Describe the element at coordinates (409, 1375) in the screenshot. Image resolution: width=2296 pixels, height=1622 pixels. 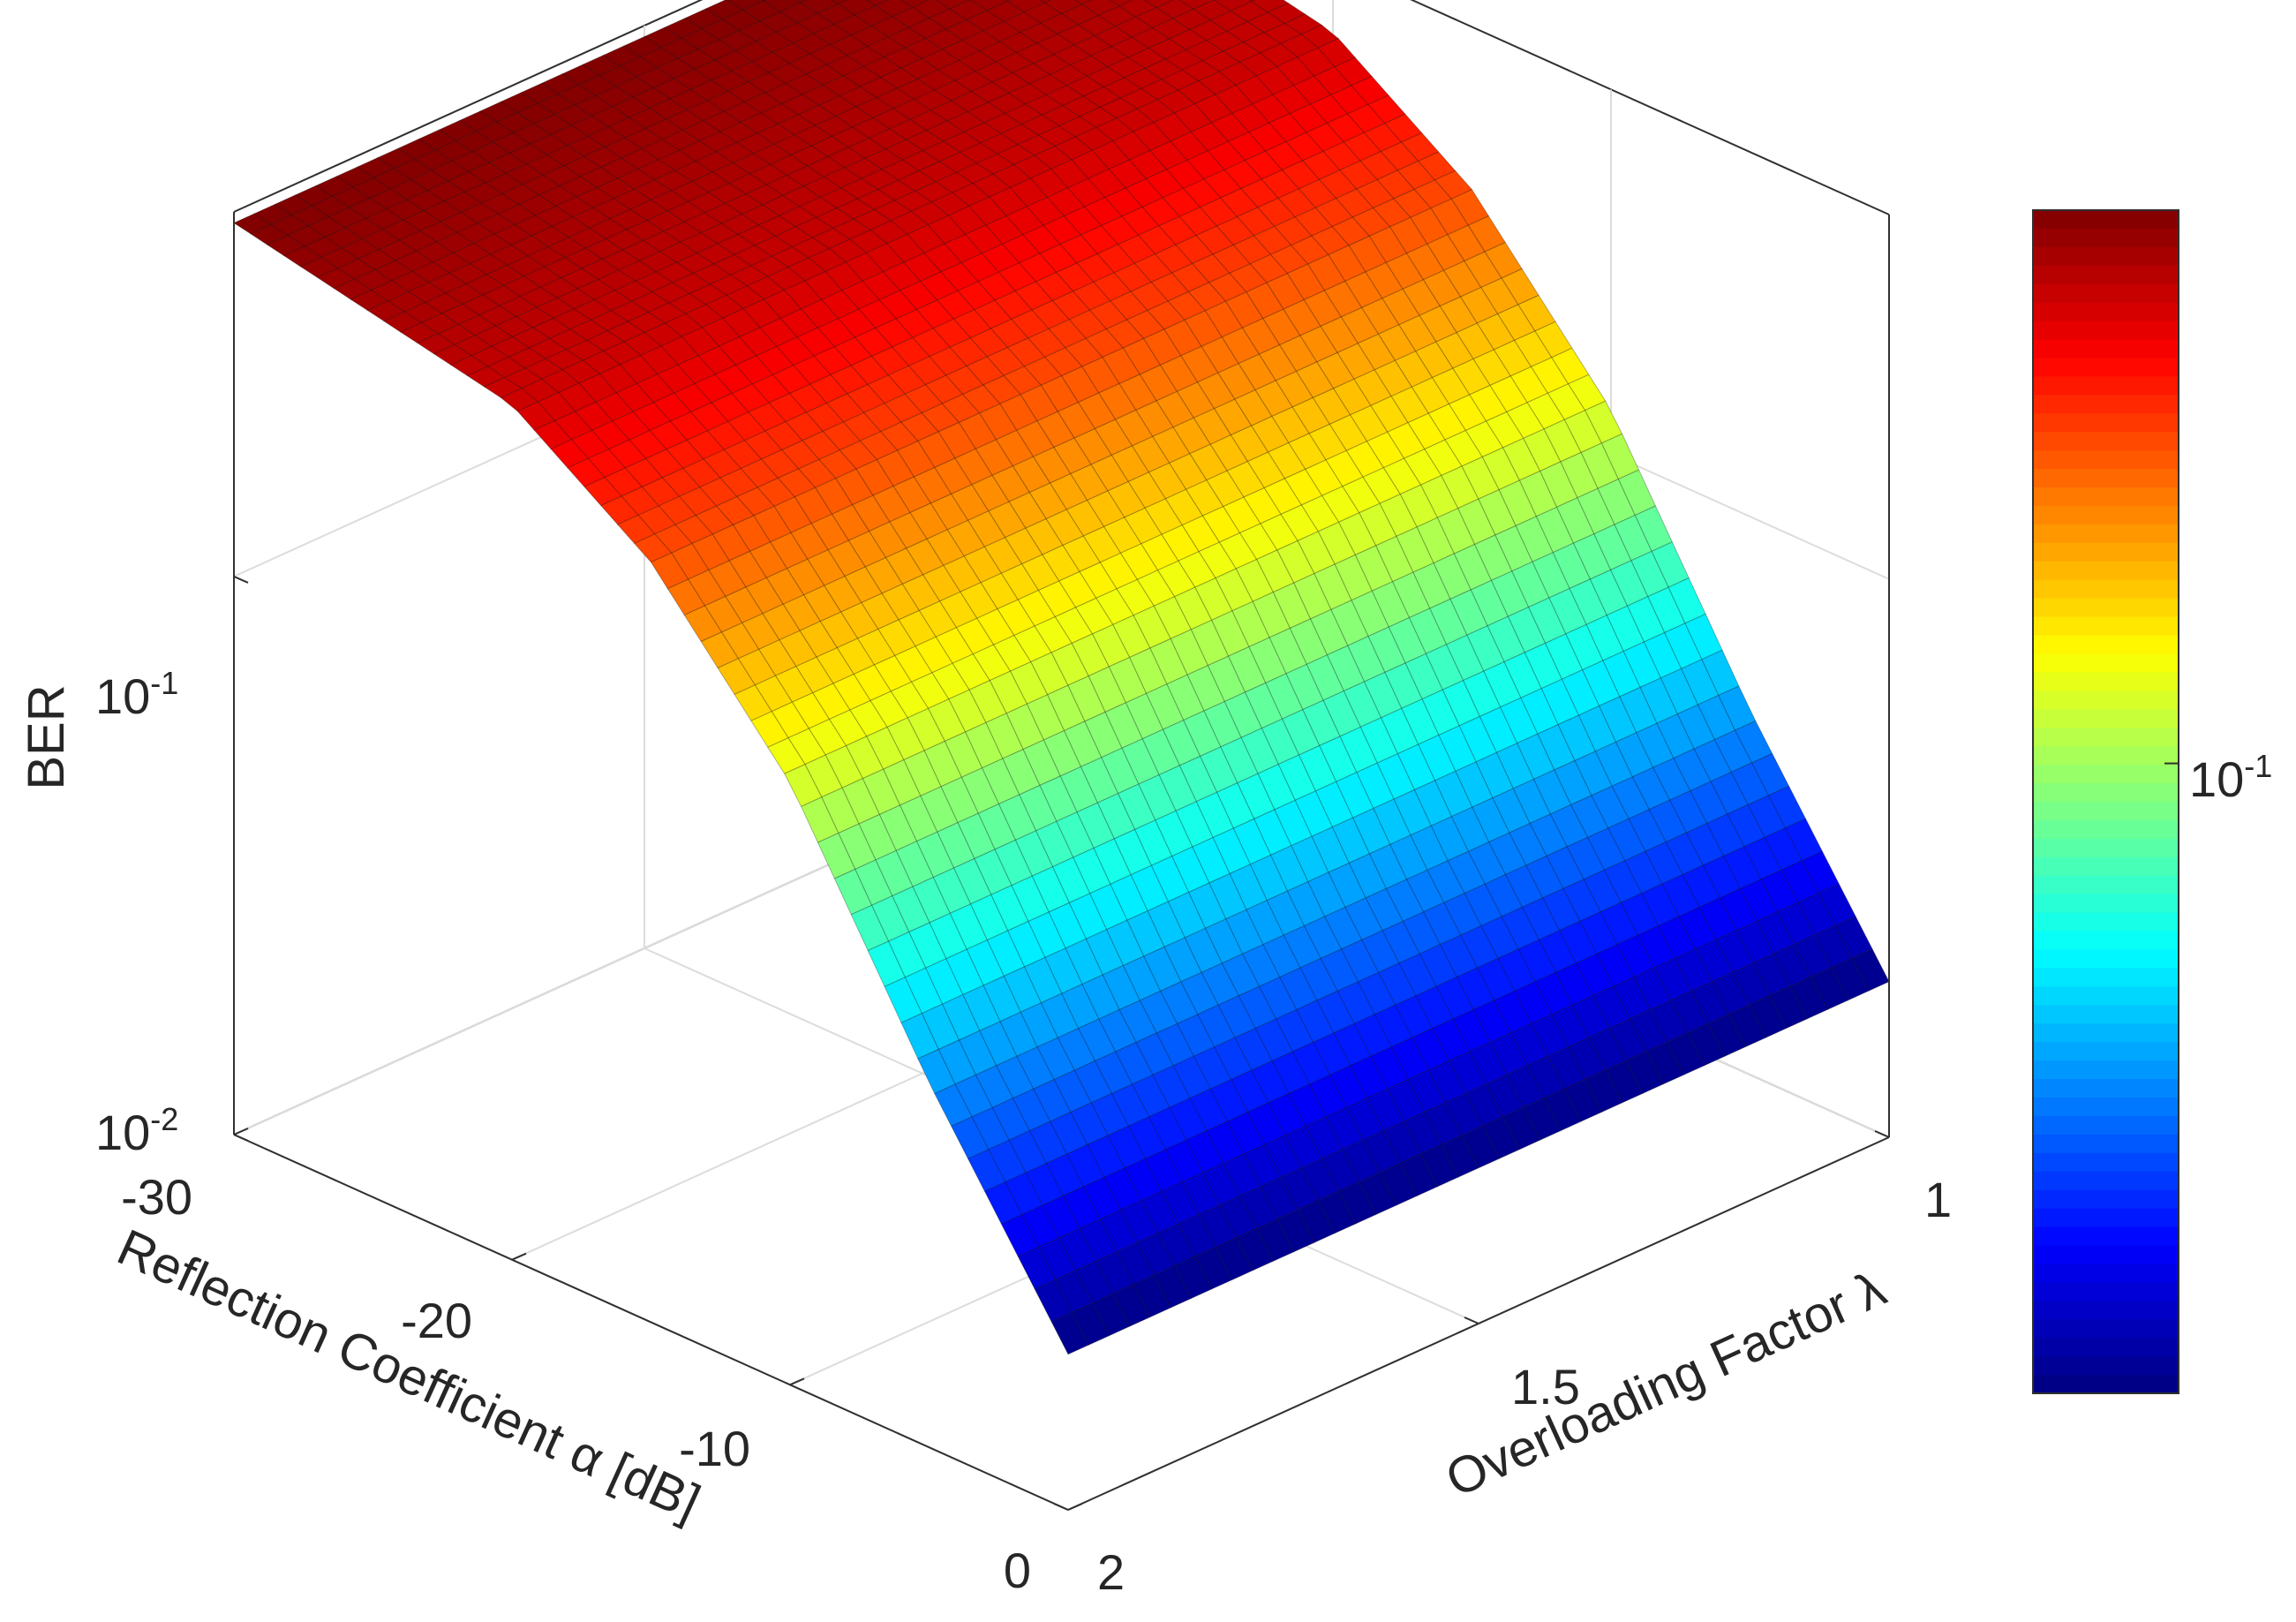
I see `y-axis-label: Reflection Coefficient α [dB]` at that location.